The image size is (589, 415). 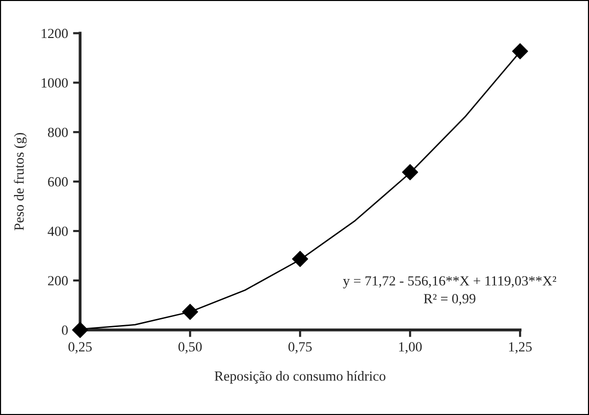 I want to click on y-tick-label: 200, so click(x=58, y=281).